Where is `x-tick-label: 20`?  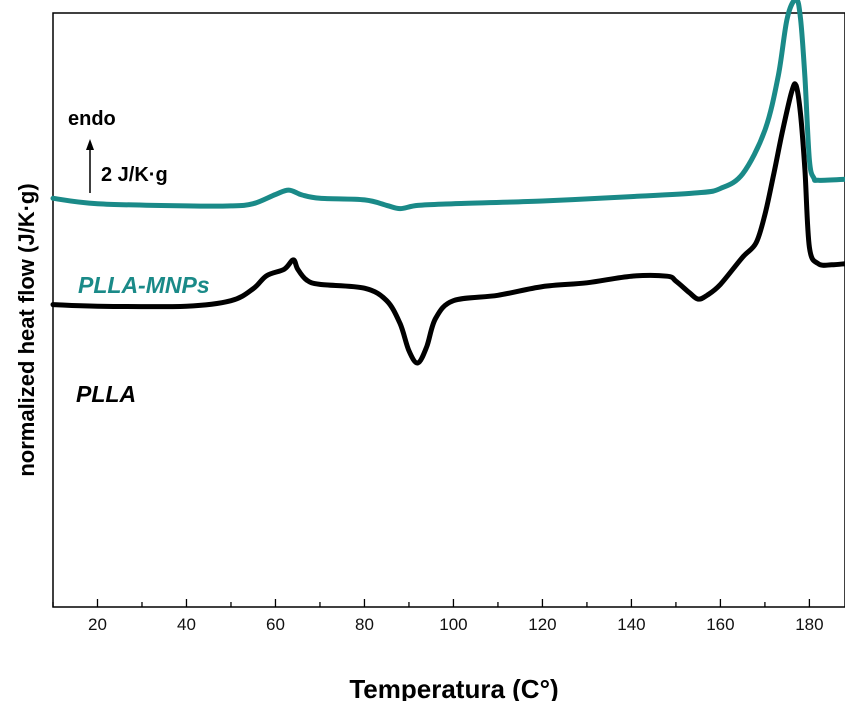
x-tick-label: 20 is located at coordinates (97, 624).